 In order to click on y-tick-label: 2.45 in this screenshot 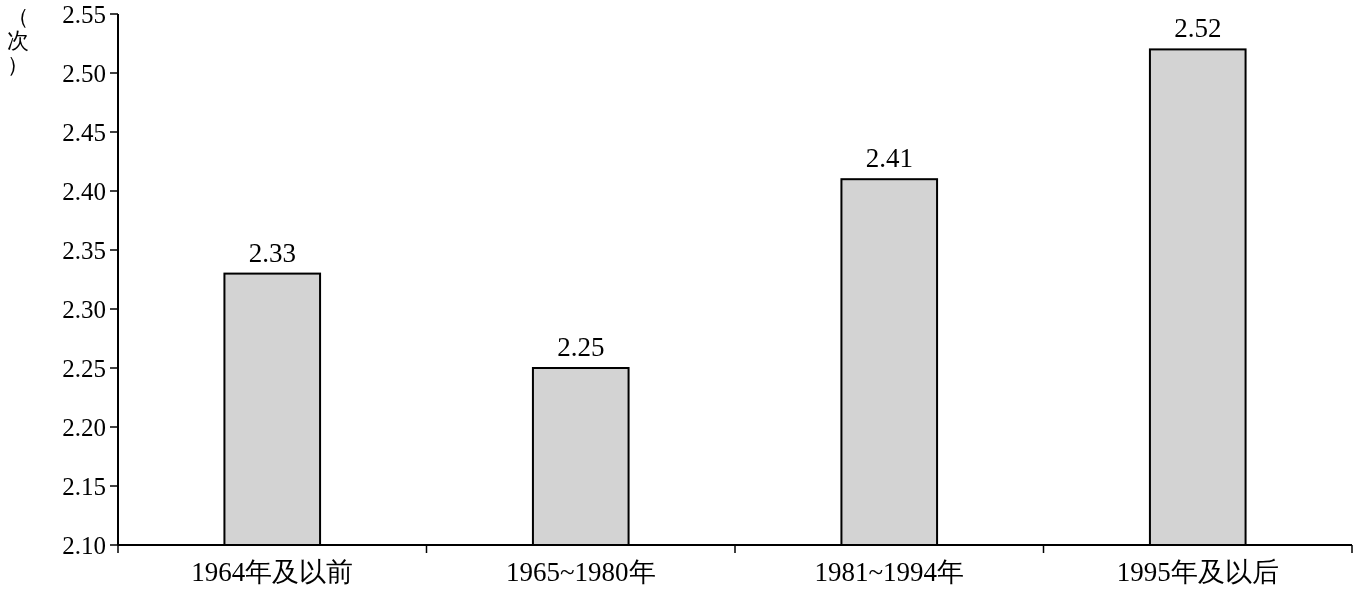, I will do `click(84, 132)`.